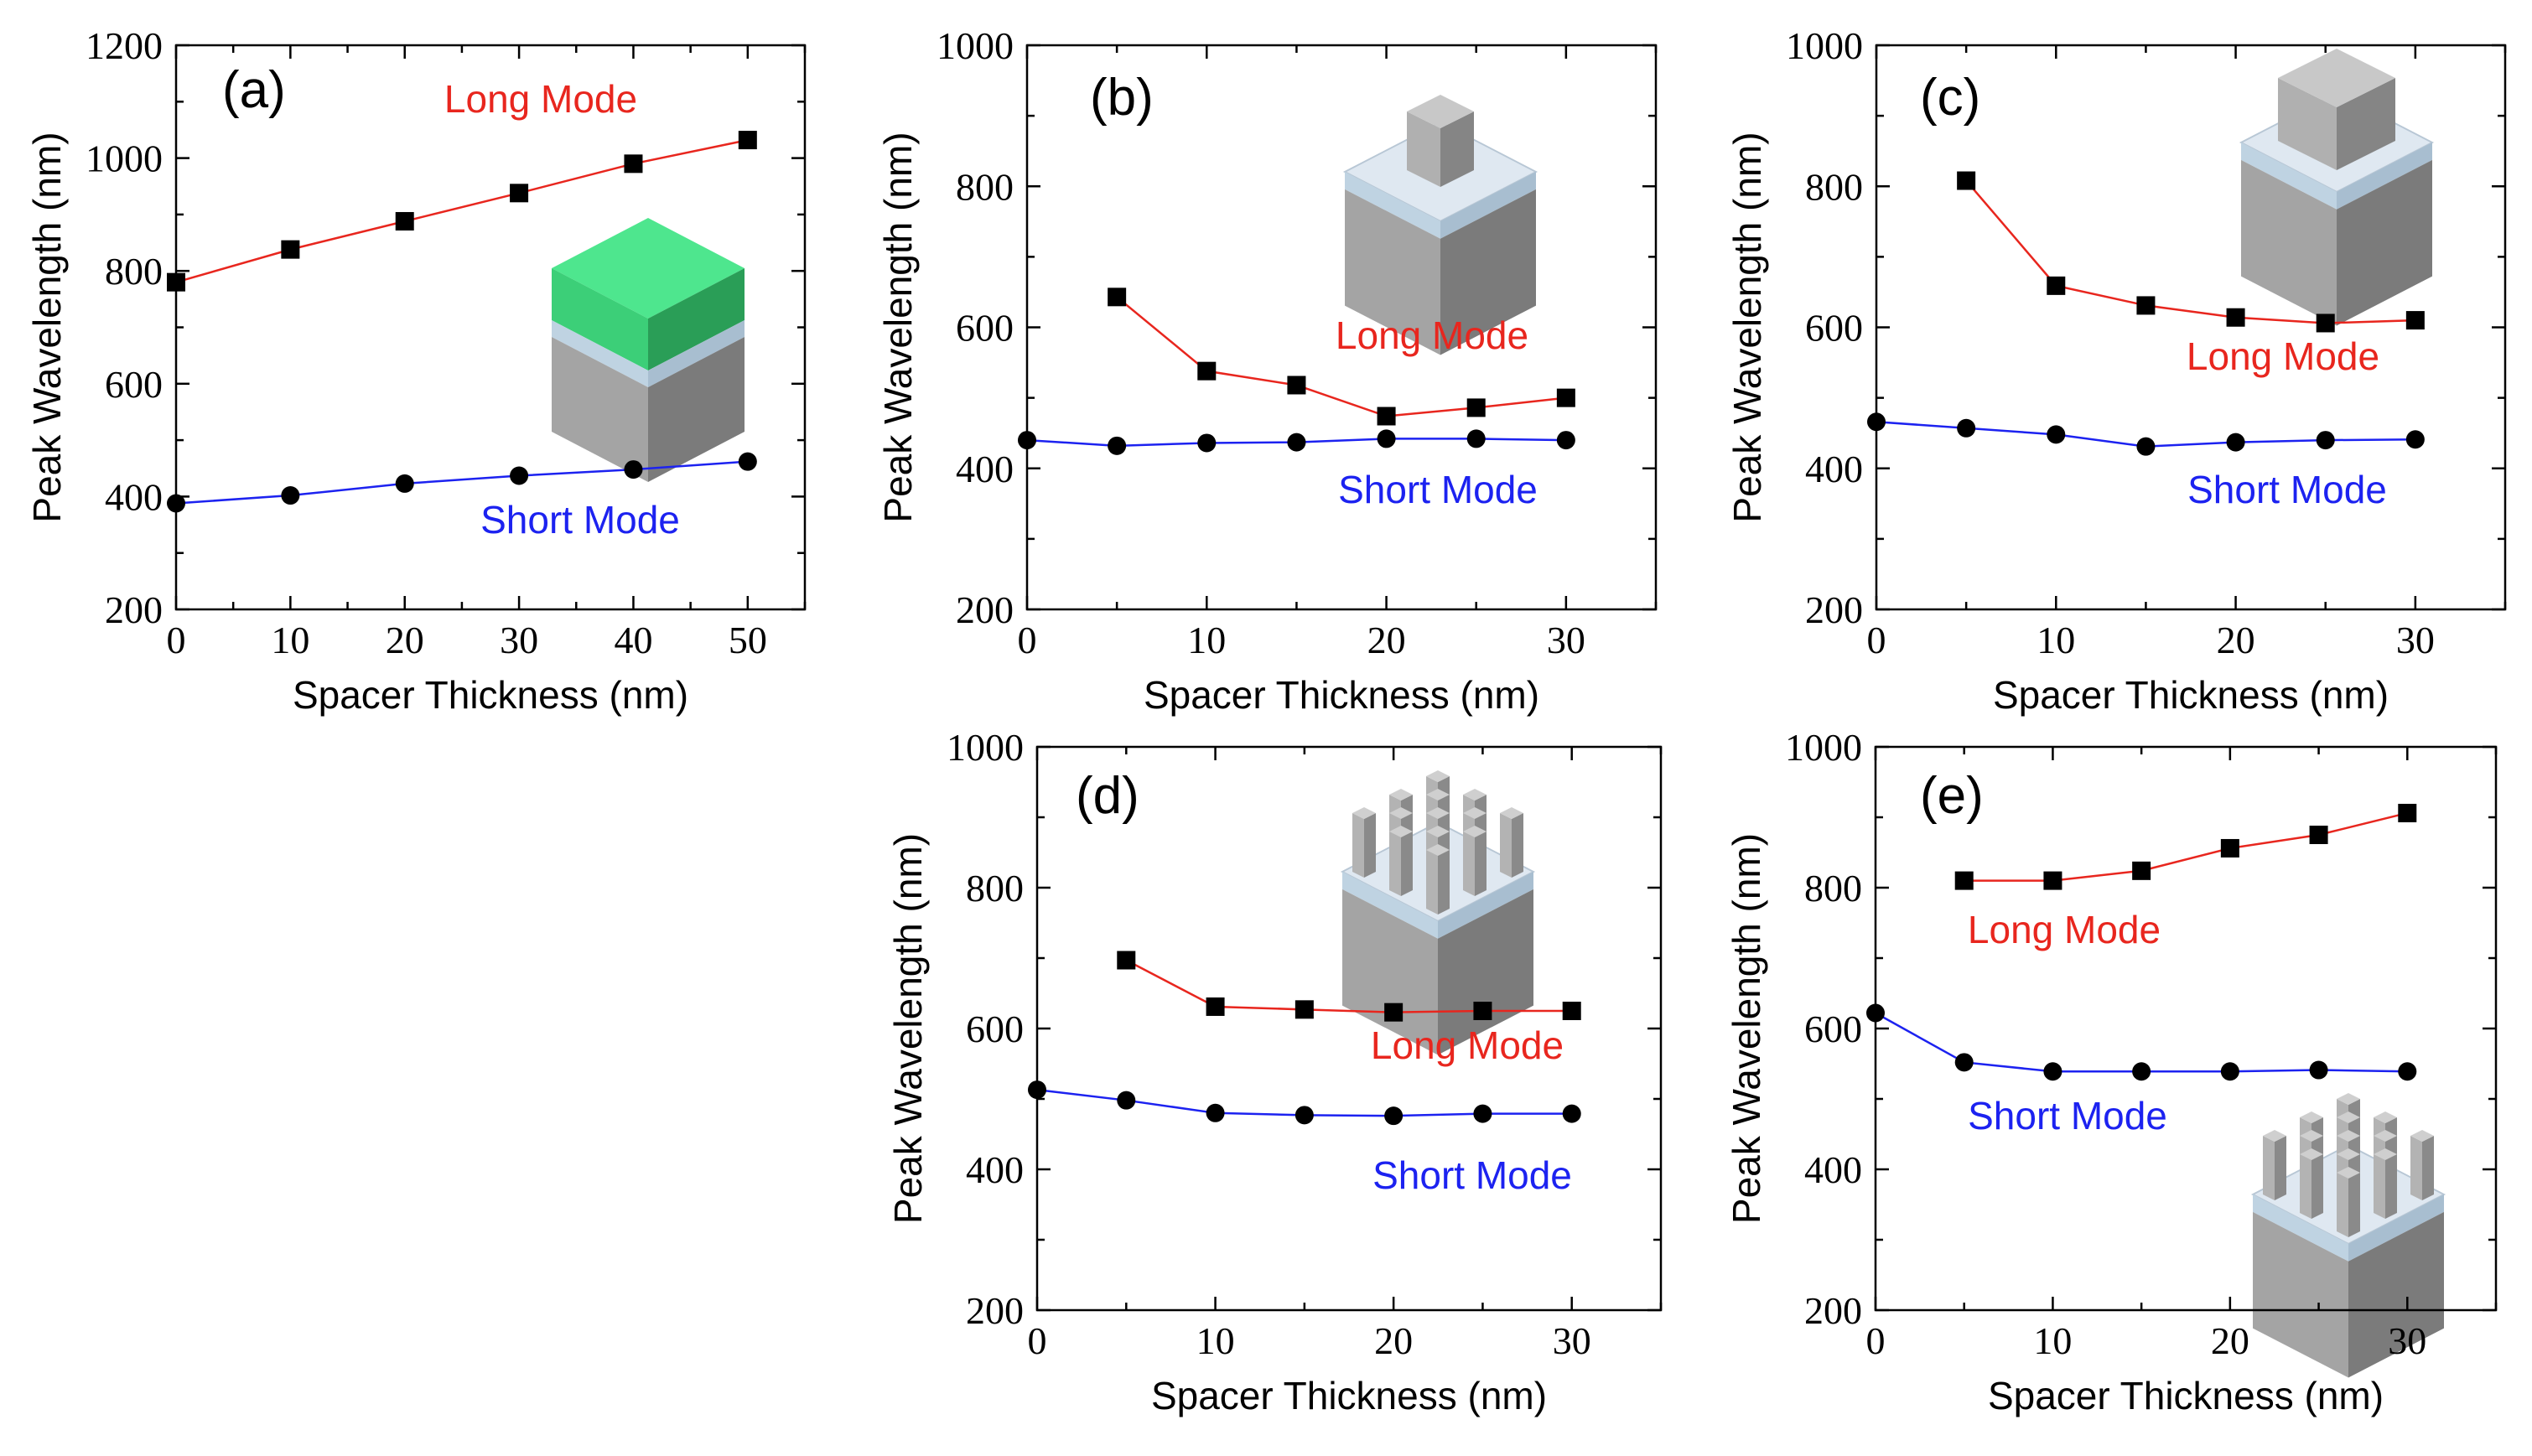  What do you see at coordinates (124, 45) in the screenshot?
I see `y-tick-label: 1200` at bounding box center [124, 45].